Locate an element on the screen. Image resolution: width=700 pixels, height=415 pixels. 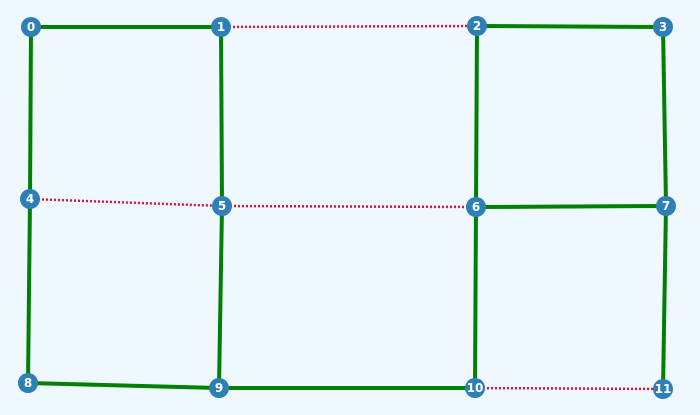
node-10: 10 is located at coordinates (475, 388).